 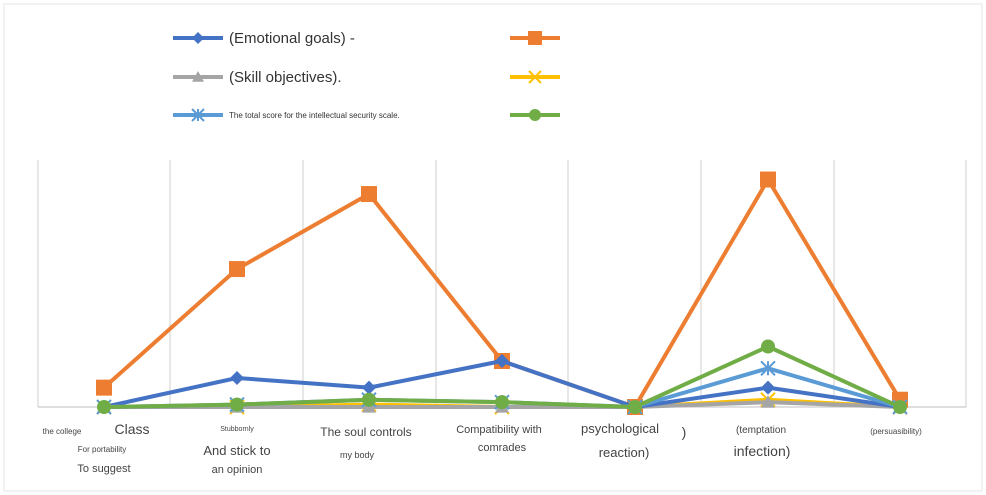 I want to click on x-tick-3: Compatibility with comrades, so click(x=499, y=439).